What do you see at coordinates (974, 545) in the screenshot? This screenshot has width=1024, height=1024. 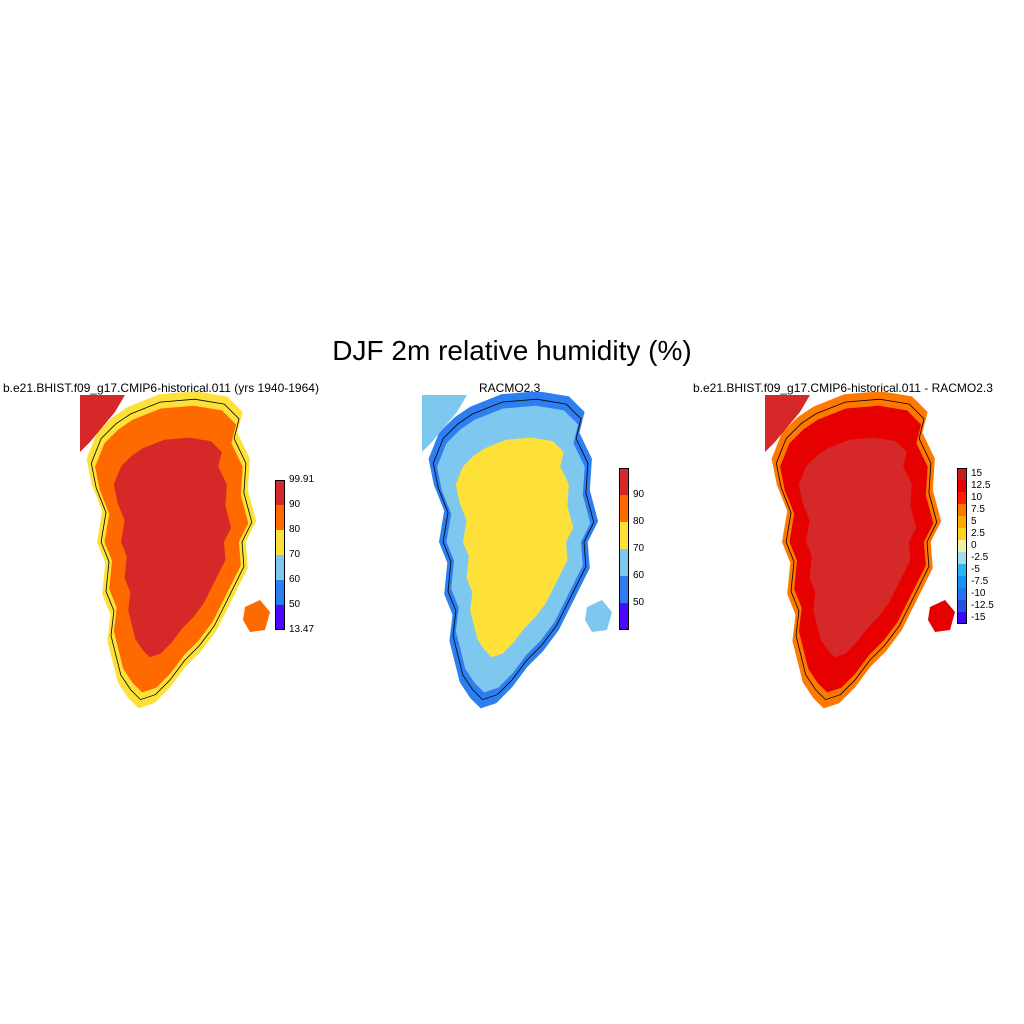 I see `colorbar-label: 0` at bounding box center [974, 545].